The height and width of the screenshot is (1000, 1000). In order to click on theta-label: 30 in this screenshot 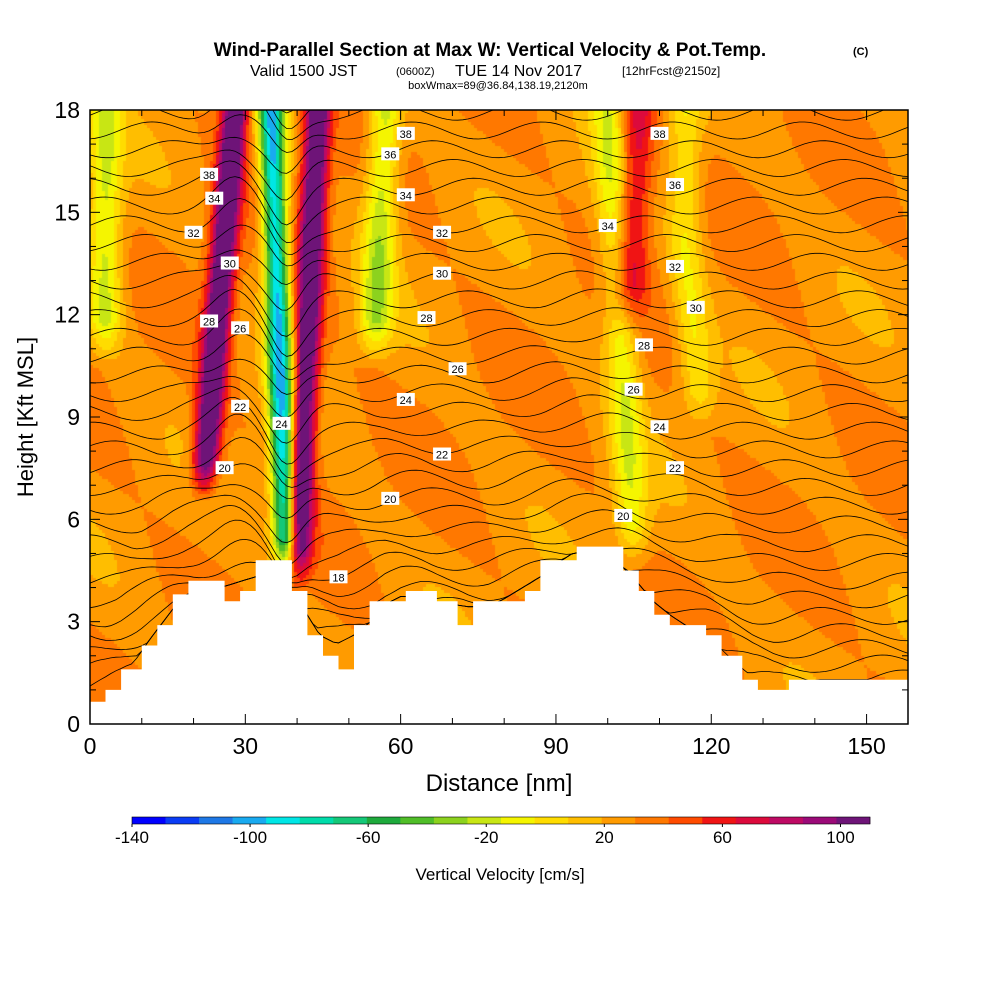, I will do `click(695, 307)`.